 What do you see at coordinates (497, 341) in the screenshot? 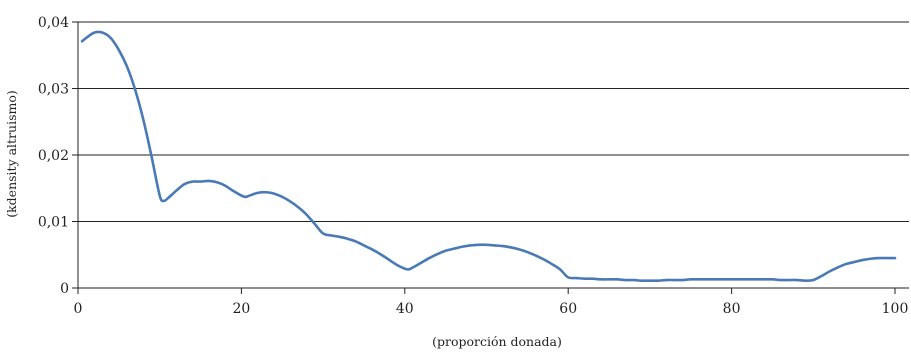
I see `x-axis-title: (proporción donada)` at bounding box center [497, 341].